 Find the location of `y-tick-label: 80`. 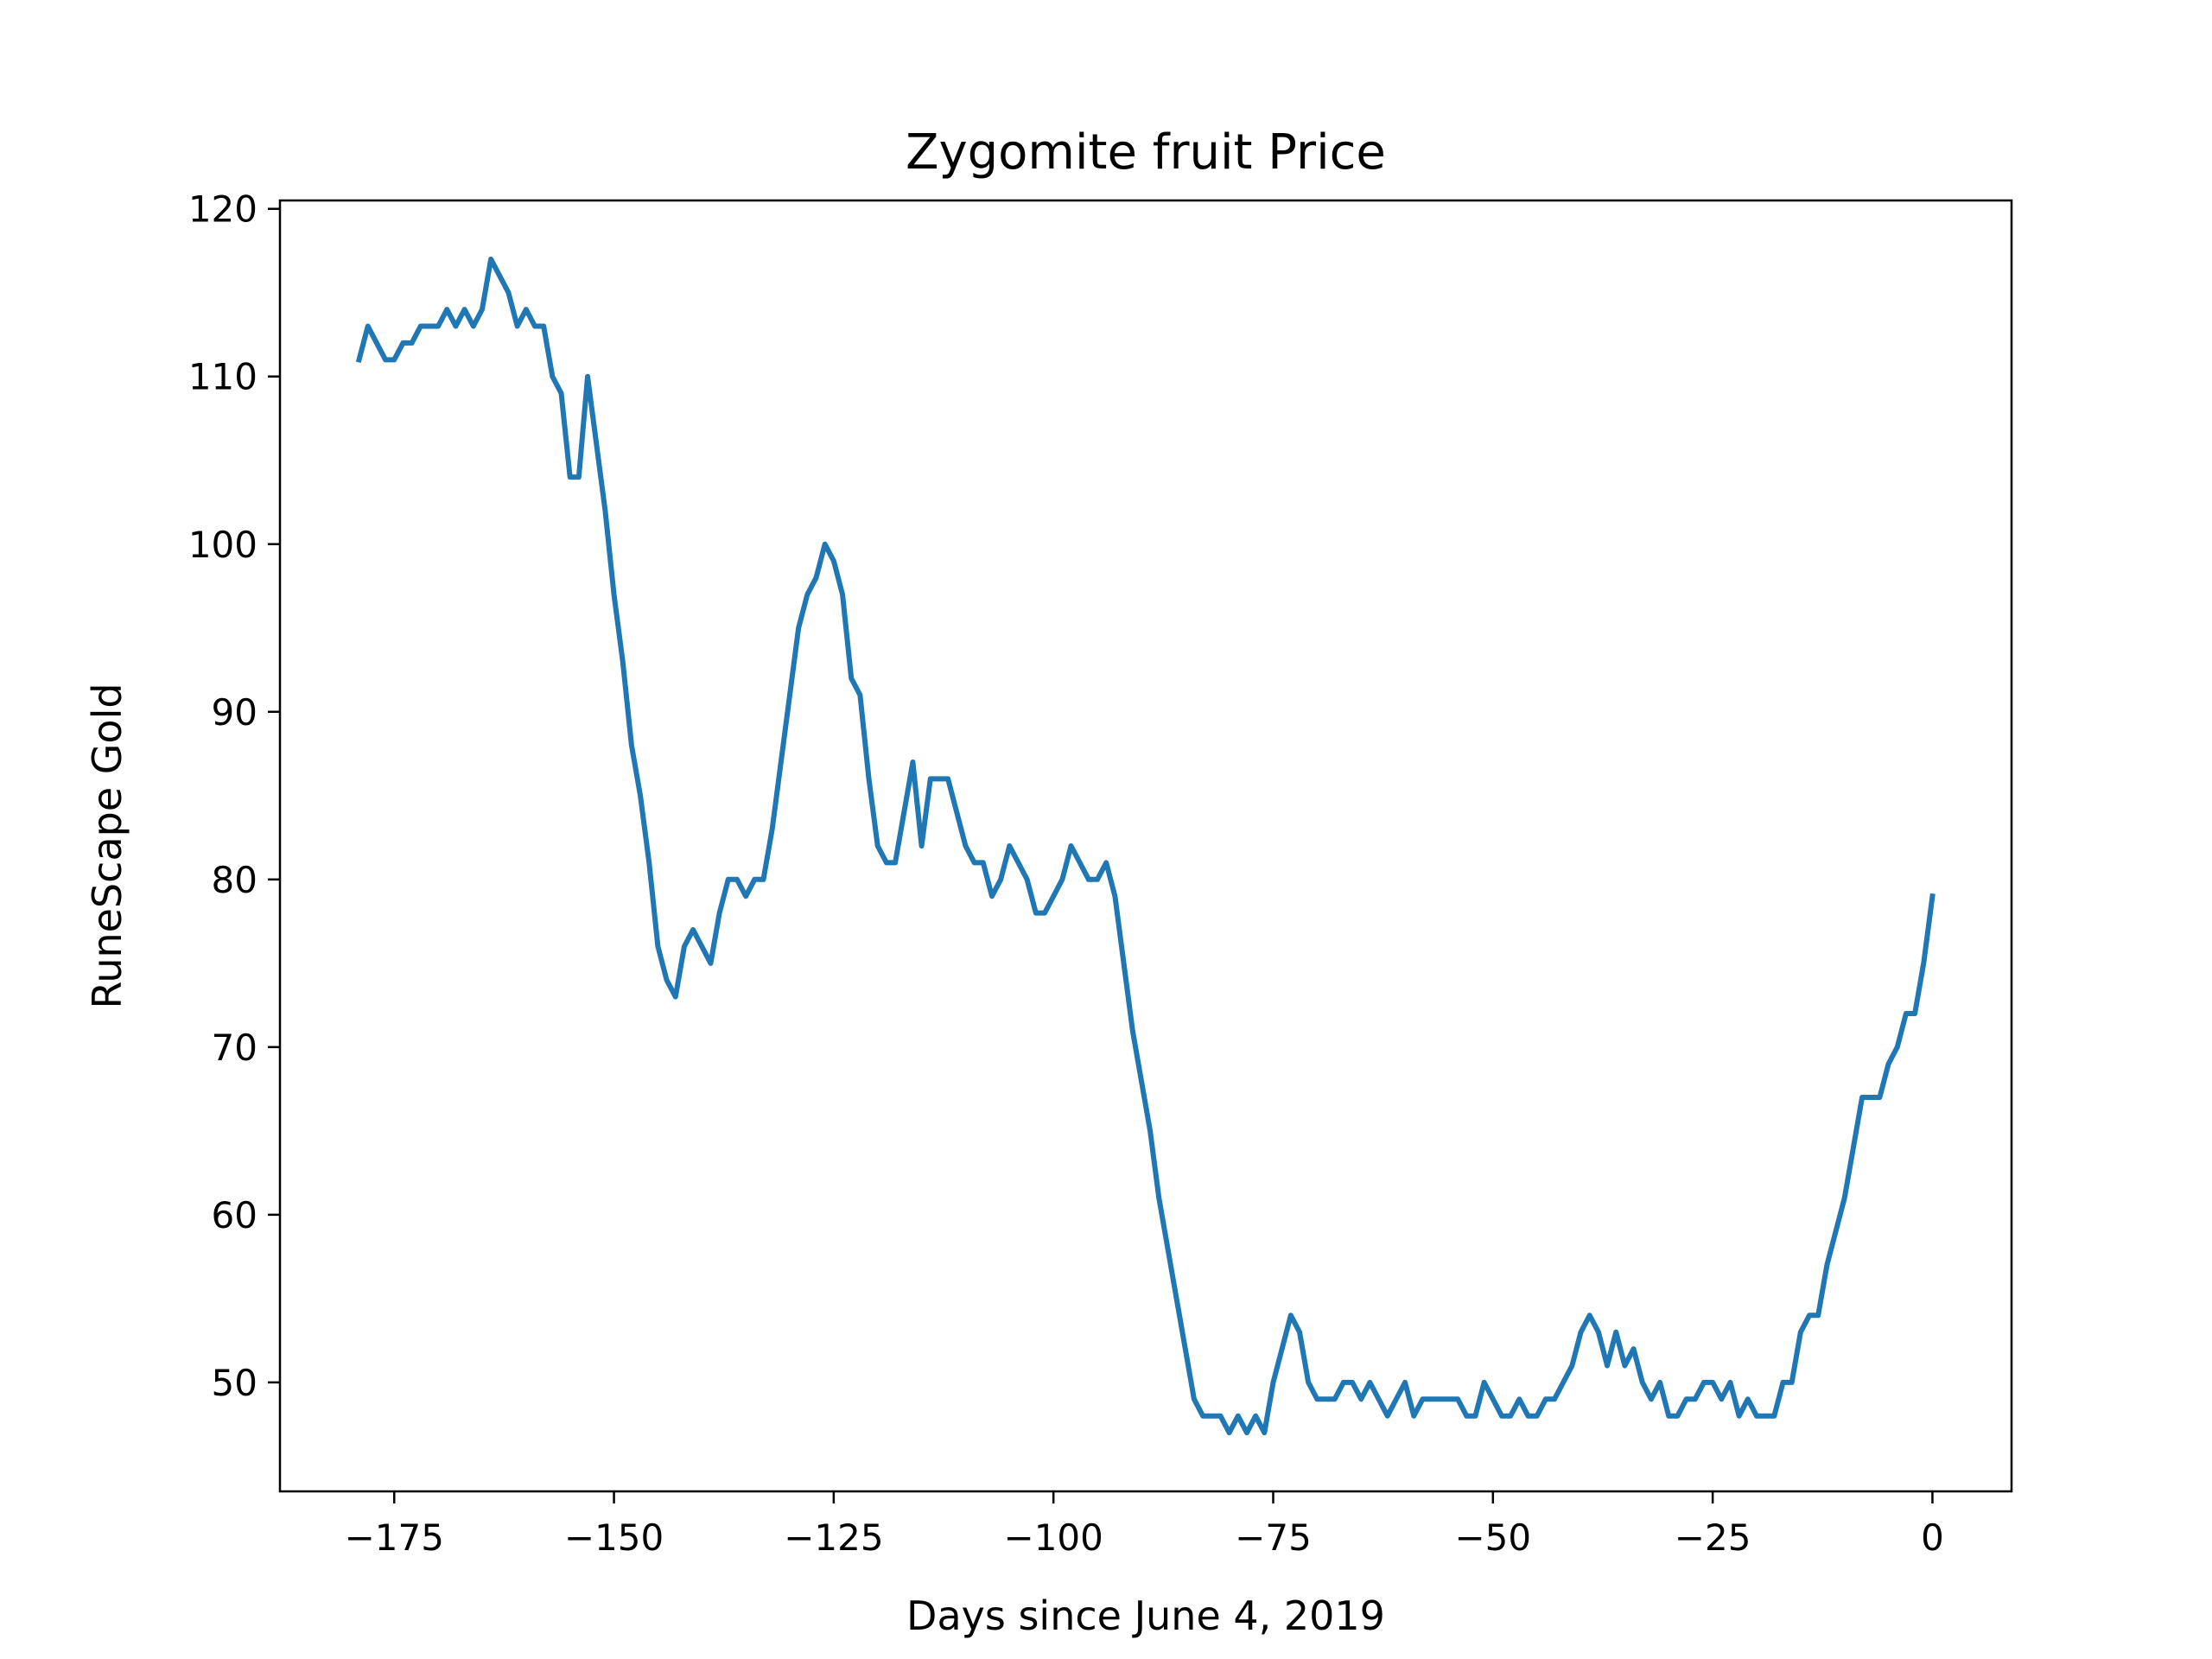

y-tick-label: 80 is located at coordinates (234, 880).